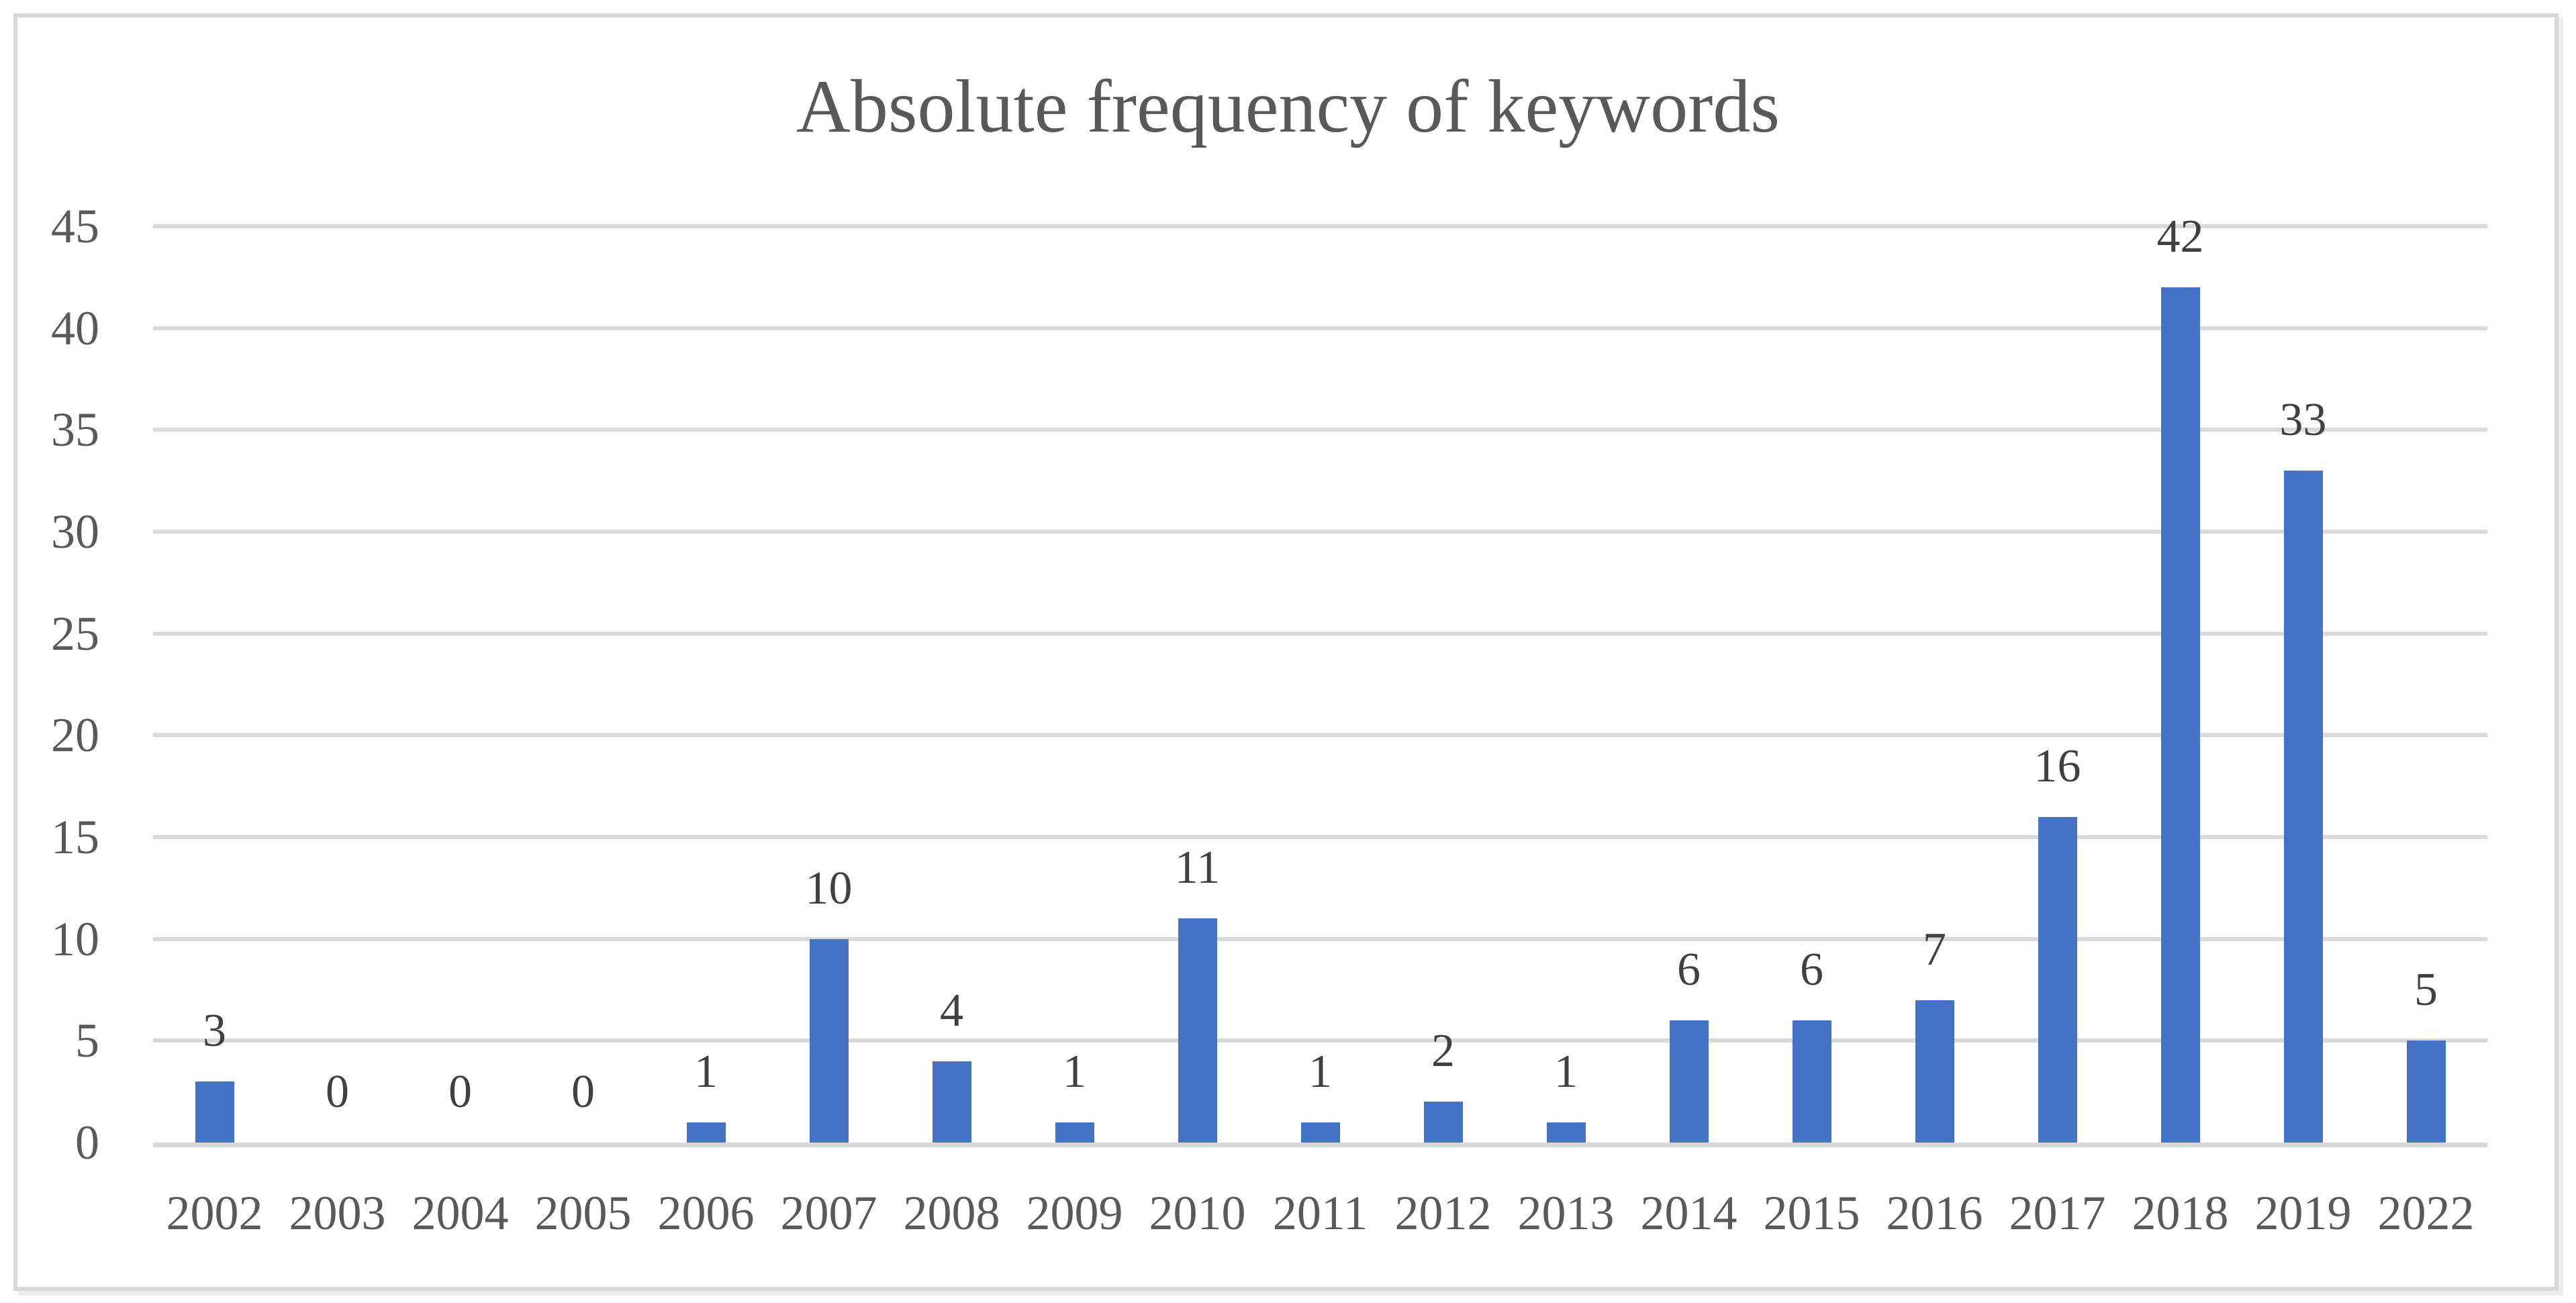 This screenshot has width=2576, height=1303. What do you see at coordinates (1320, 1213) in the screenshot?
I see `x-tick-label: 2011` at bounding box center [1320, 1213].